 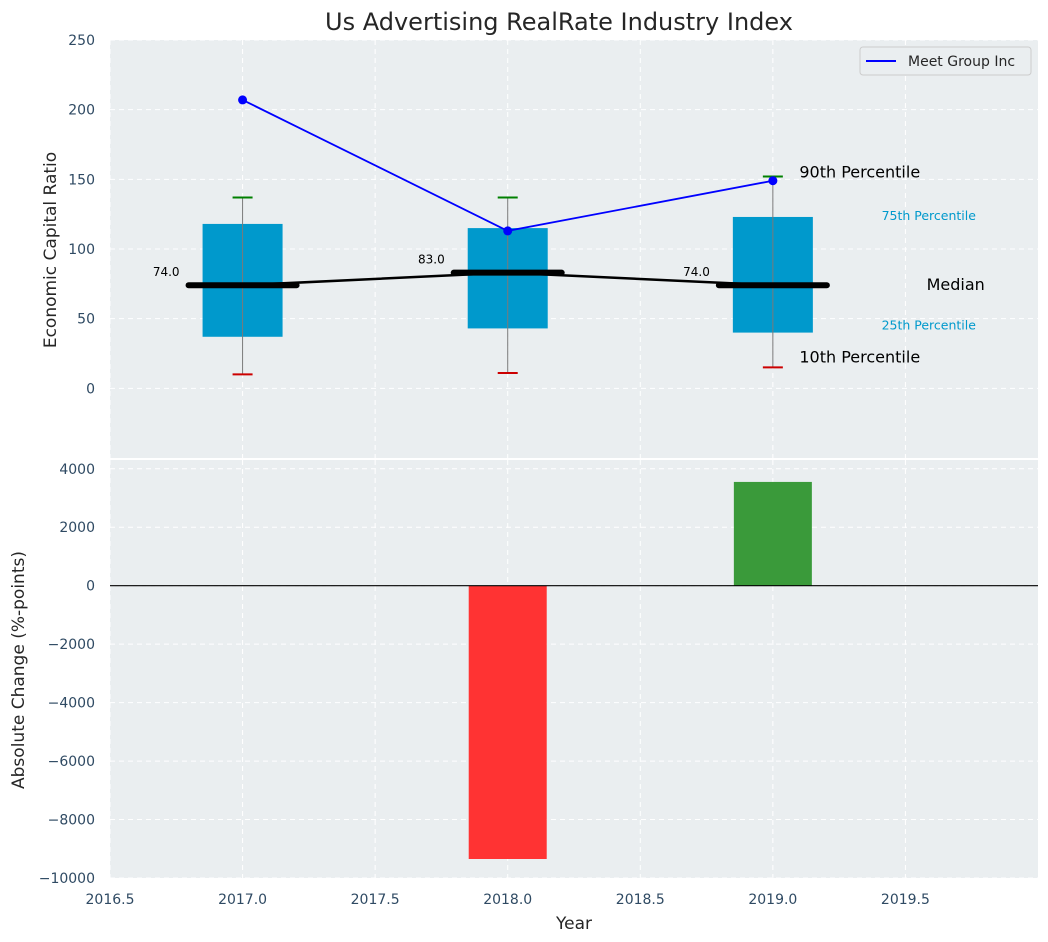 I want to click on top-y-tick-label: 0, so click(x=90, y=389).